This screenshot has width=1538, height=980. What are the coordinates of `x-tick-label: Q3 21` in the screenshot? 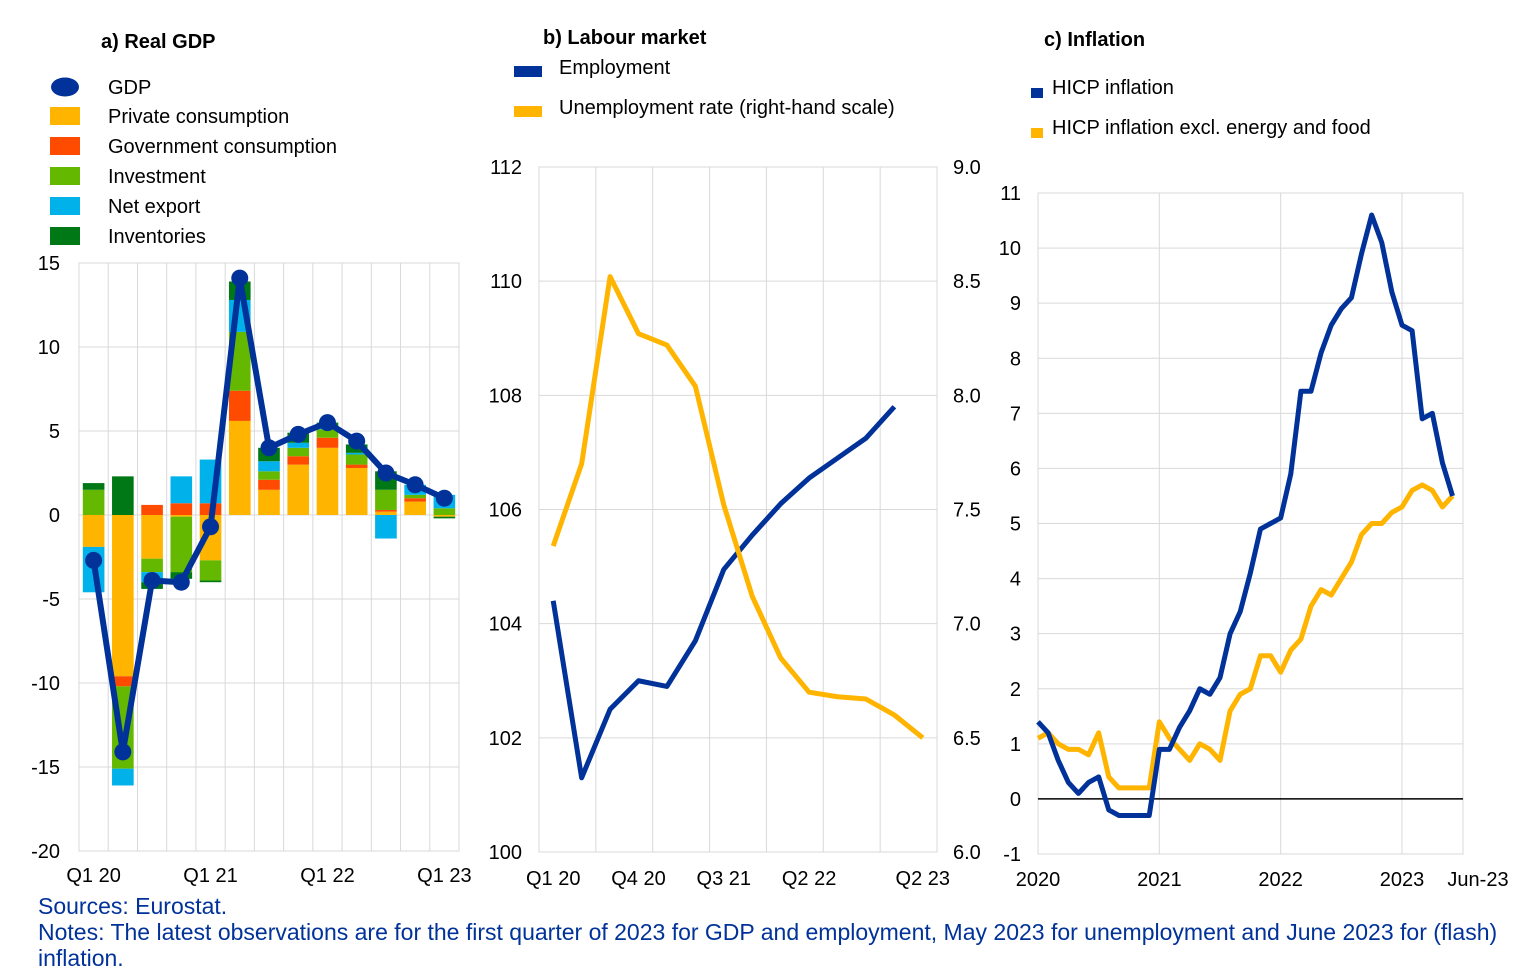 It's located at (724, 879).